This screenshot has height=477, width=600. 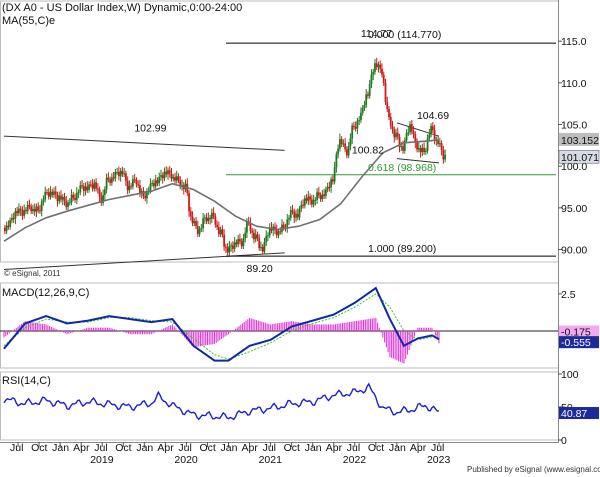 I want to click on year-label: 2022, so click(x=355, y=460).